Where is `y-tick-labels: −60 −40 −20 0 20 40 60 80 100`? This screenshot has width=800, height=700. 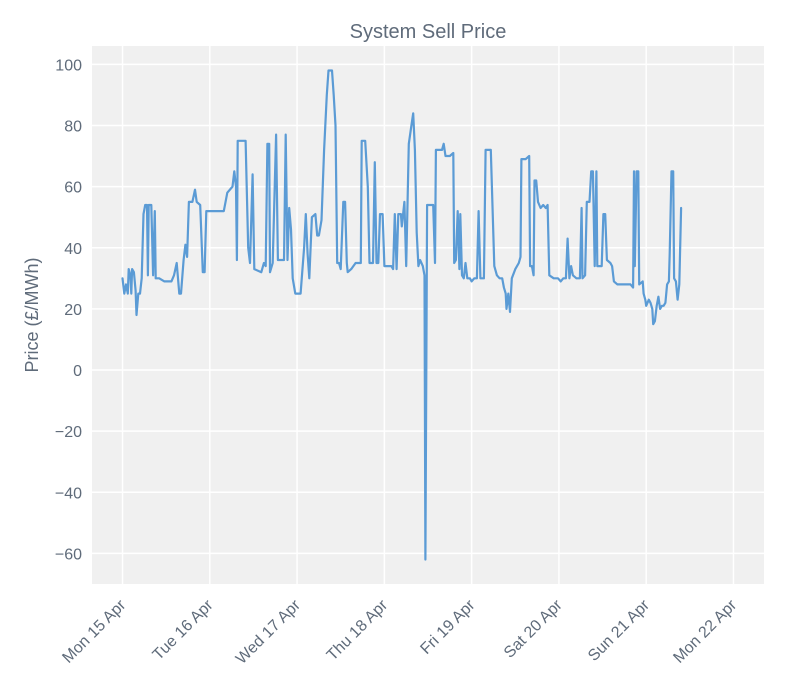 y-tick-labels: −60 −40 −20 0 20 40 60 80 100 is located at coordinates (68, 310).